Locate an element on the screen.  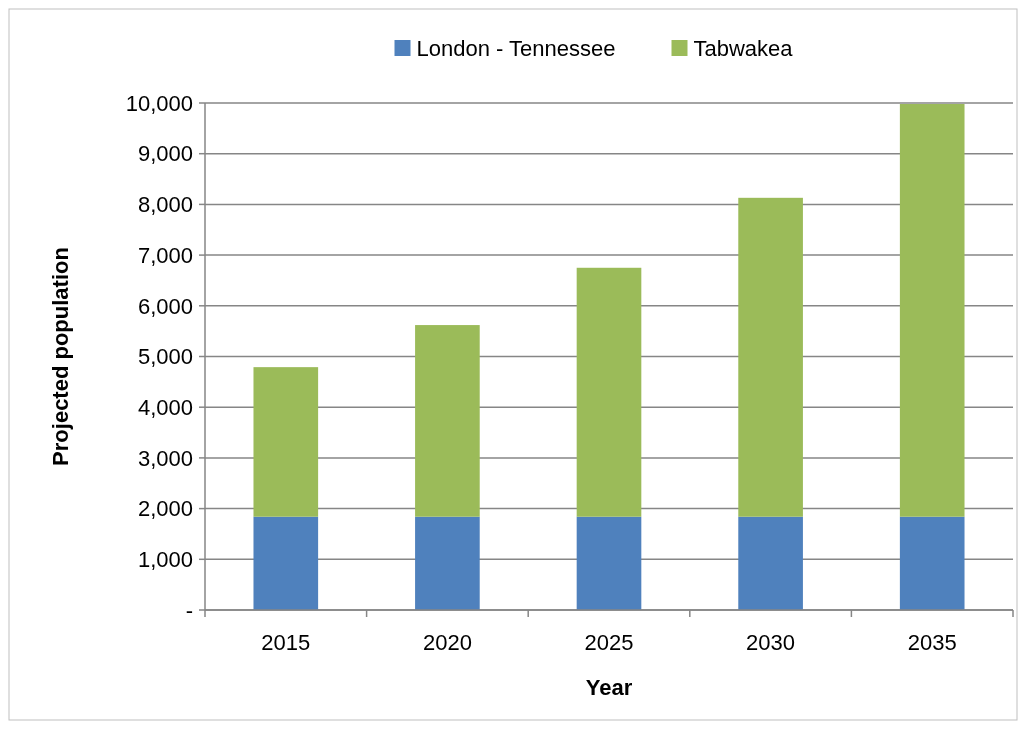
x-tick-label: 2030 is located at coordinates (771, 642).